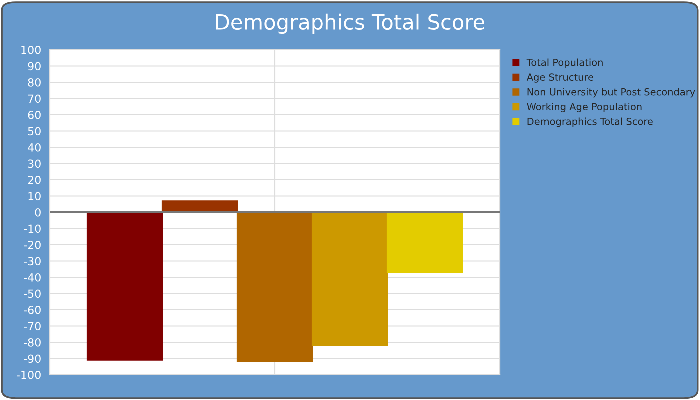 The width and height of the screenshot is (700, 400). What do you see at coordinates (31, 50) in the screenshot?
I see `y-tick-label: 100` at bounding box center [31, 50].